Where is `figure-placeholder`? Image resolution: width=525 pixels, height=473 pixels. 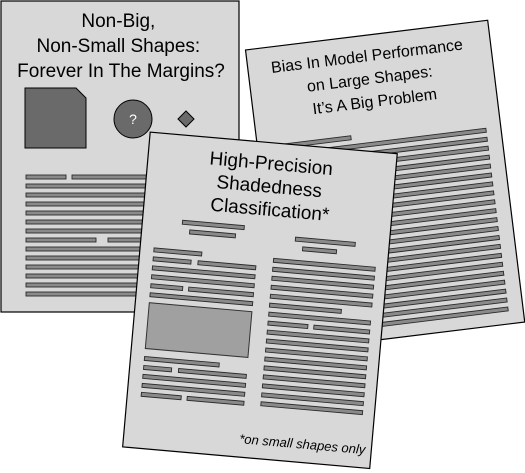 figure-placeholder is located at coordinates (198, 330).